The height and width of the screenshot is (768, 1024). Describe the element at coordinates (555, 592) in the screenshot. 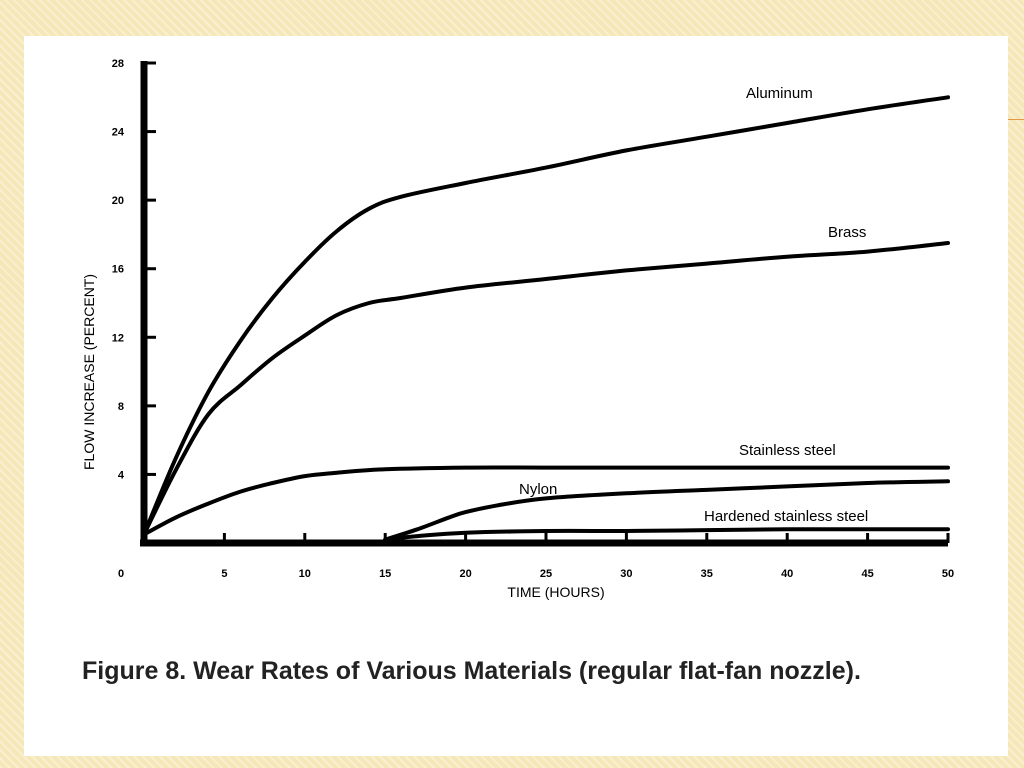

I see `x-axis-title: TIME (HOURS)` at that location.